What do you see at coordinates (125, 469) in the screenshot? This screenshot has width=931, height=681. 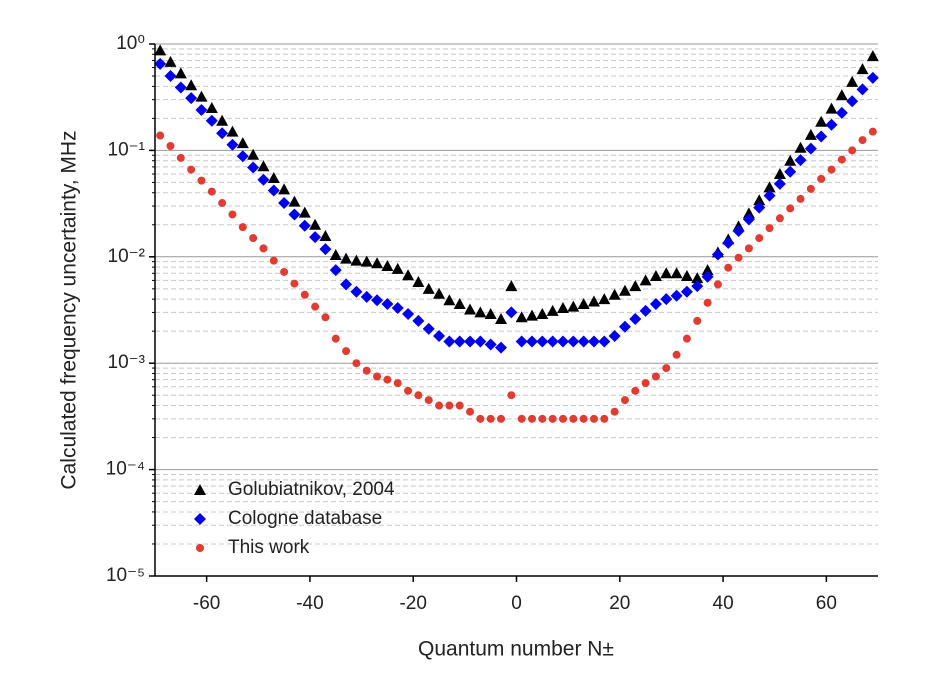 I see `y-tick-label: 10⁻⁴` at bounding box center [125, 469].